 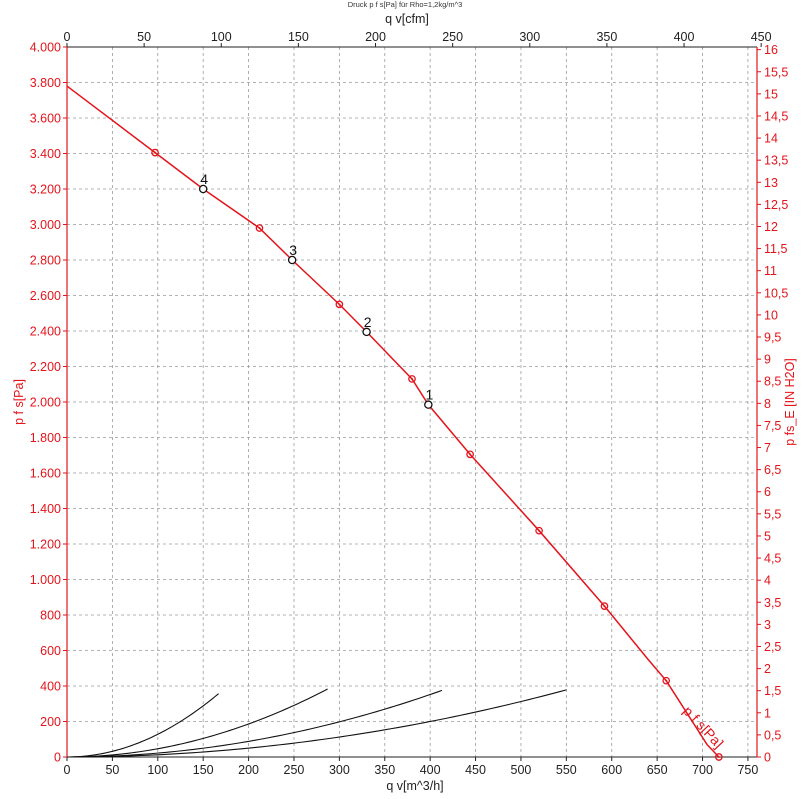 I want to click on y-left-tick-label: 1.200, so click(x=45, y=545).